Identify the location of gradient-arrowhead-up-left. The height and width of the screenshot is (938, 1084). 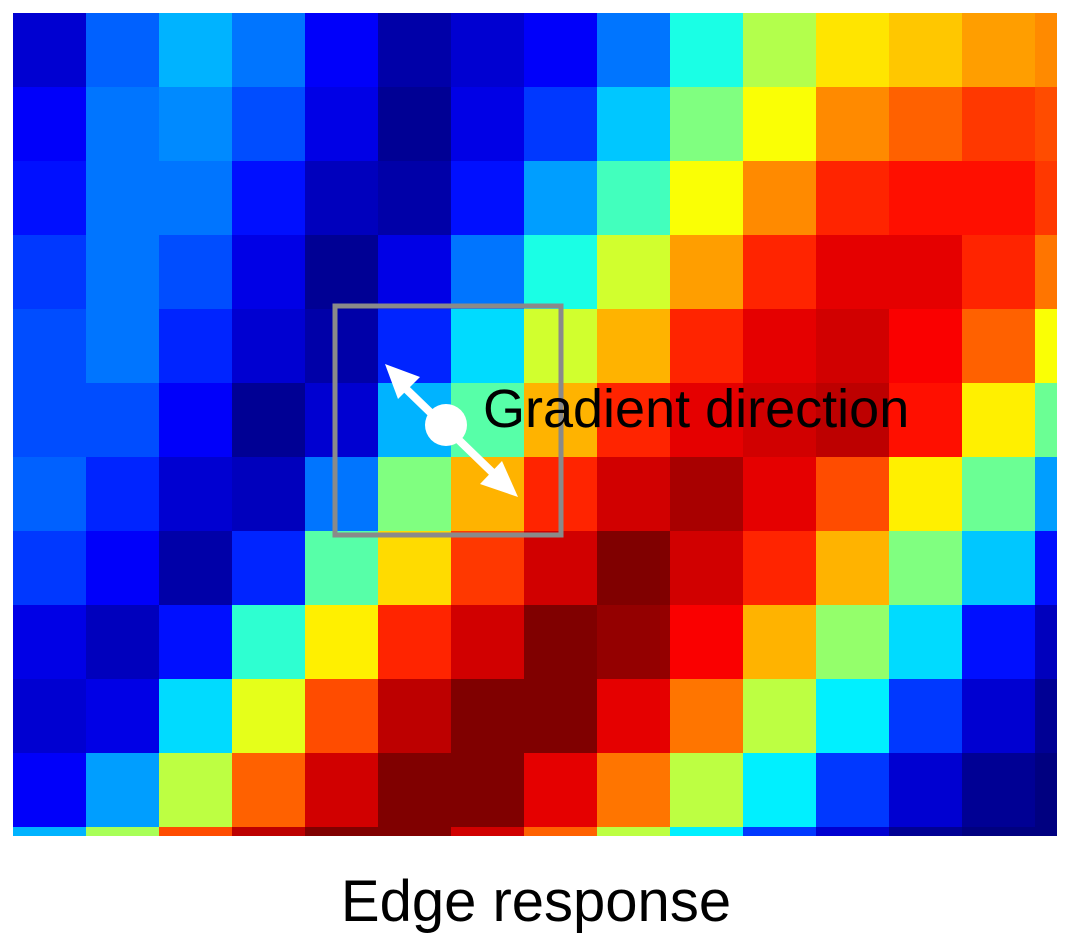
(402, 381).